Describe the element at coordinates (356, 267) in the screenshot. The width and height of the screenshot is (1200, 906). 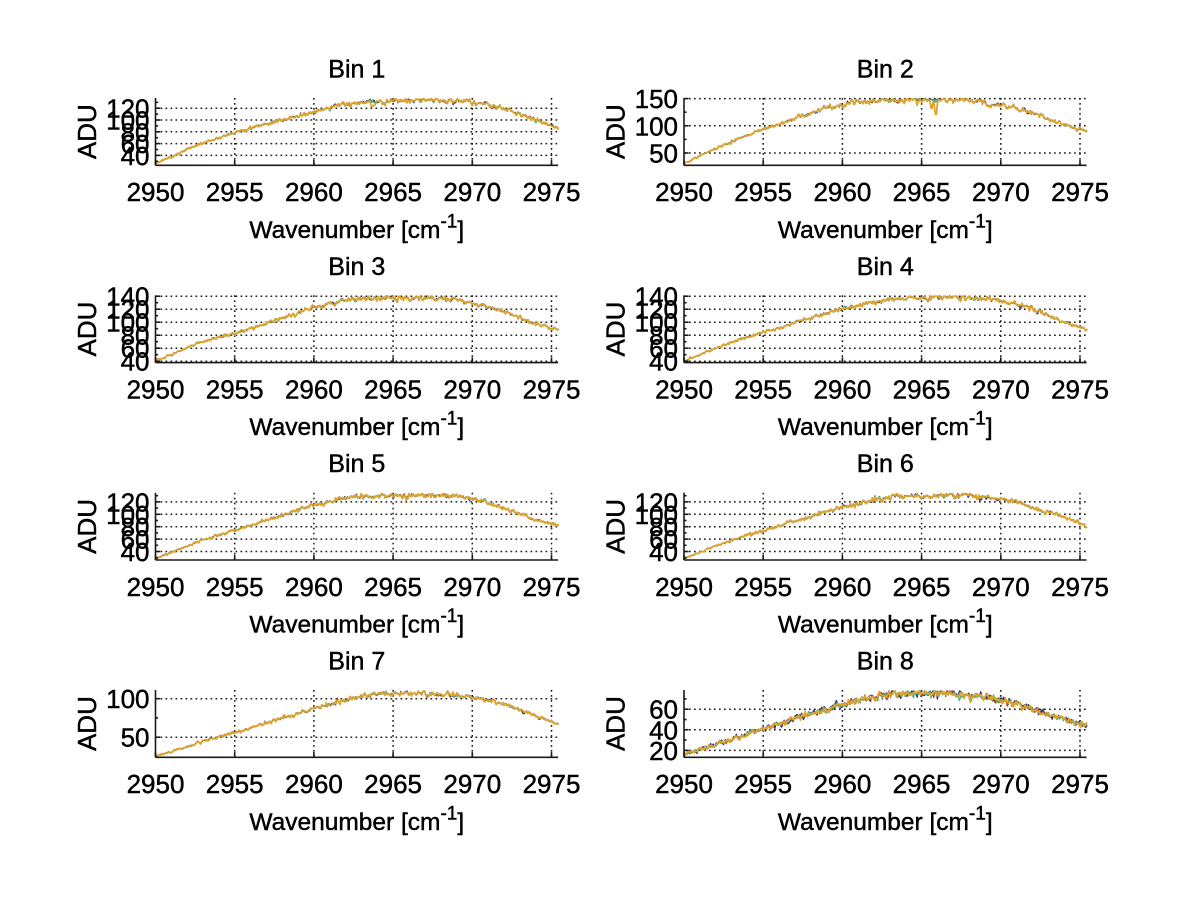
I see `svg-text: Bin 3` at that location.